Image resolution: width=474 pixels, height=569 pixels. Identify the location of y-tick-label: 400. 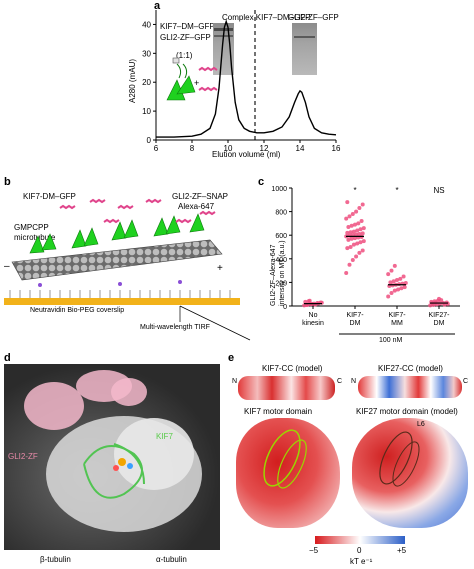
(281, 260).